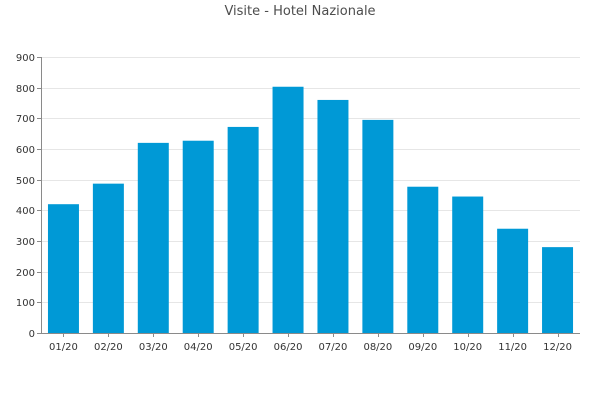  Describe the element at coordinates (63, 347) in the screenshot. I see `x-tick-label: 01/20` at that location.